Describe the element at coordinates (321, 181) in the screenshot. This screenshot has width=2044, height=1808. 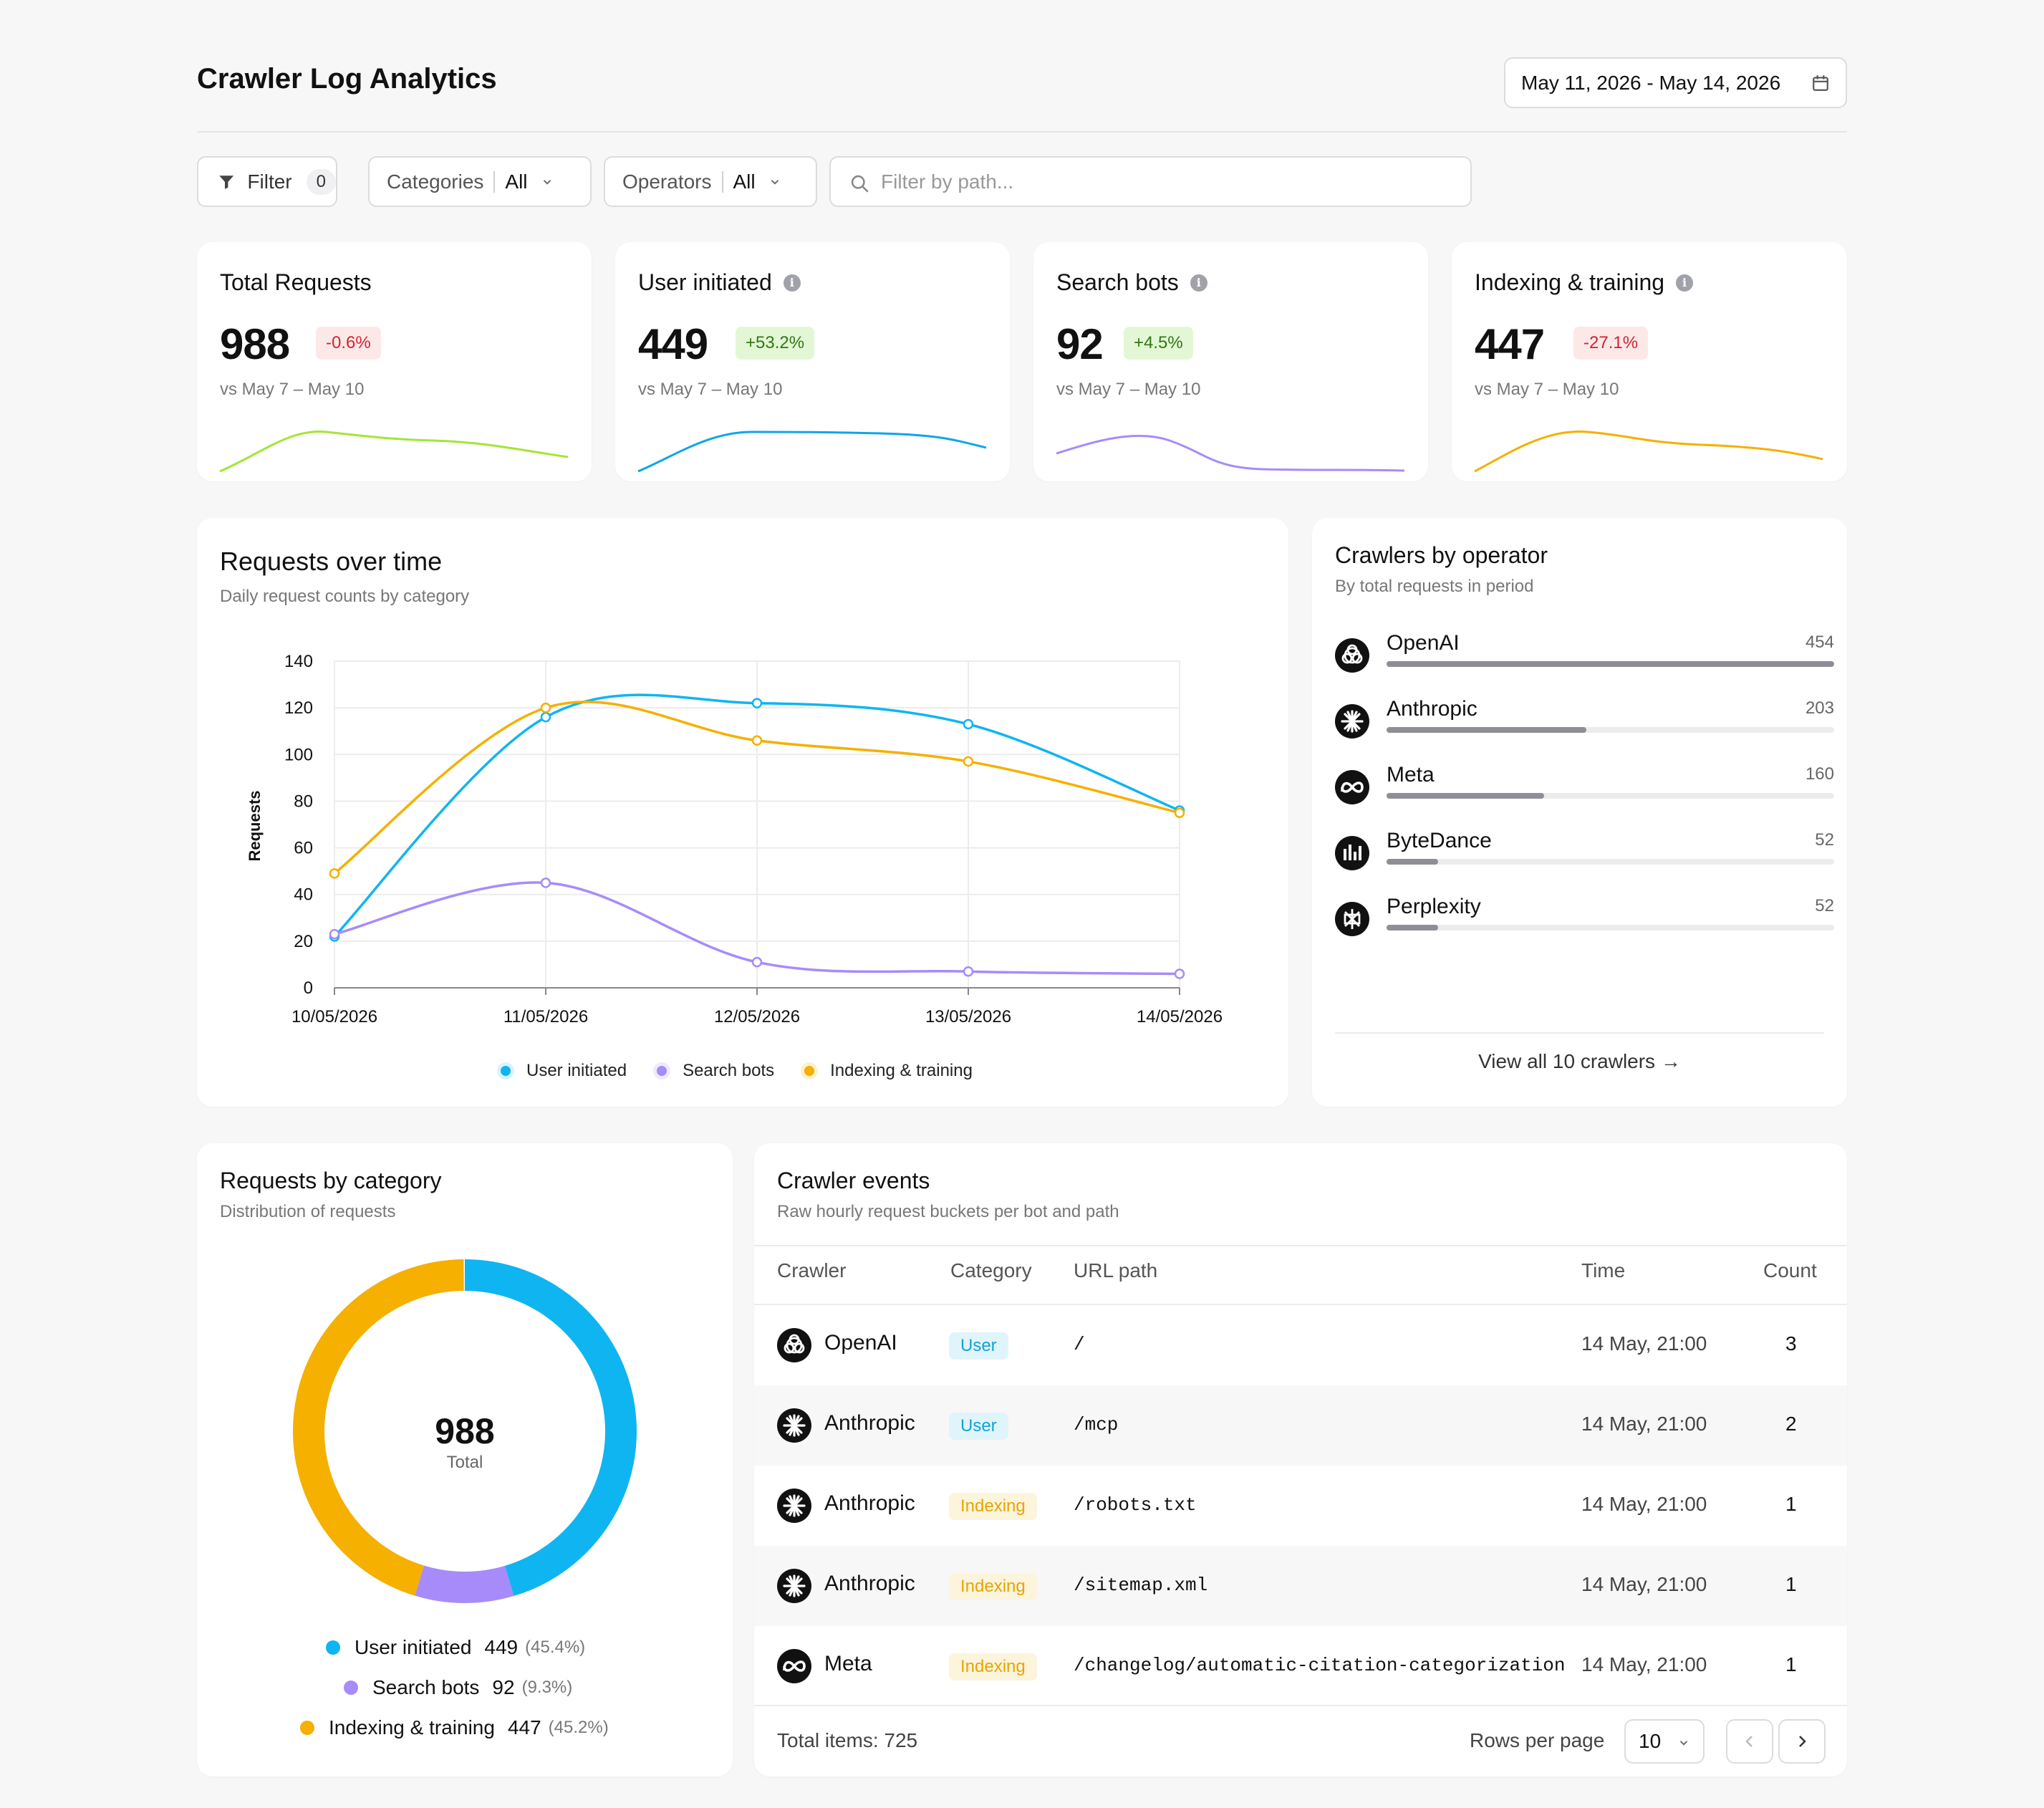
I see `filter-count-badge: 0` at that location.